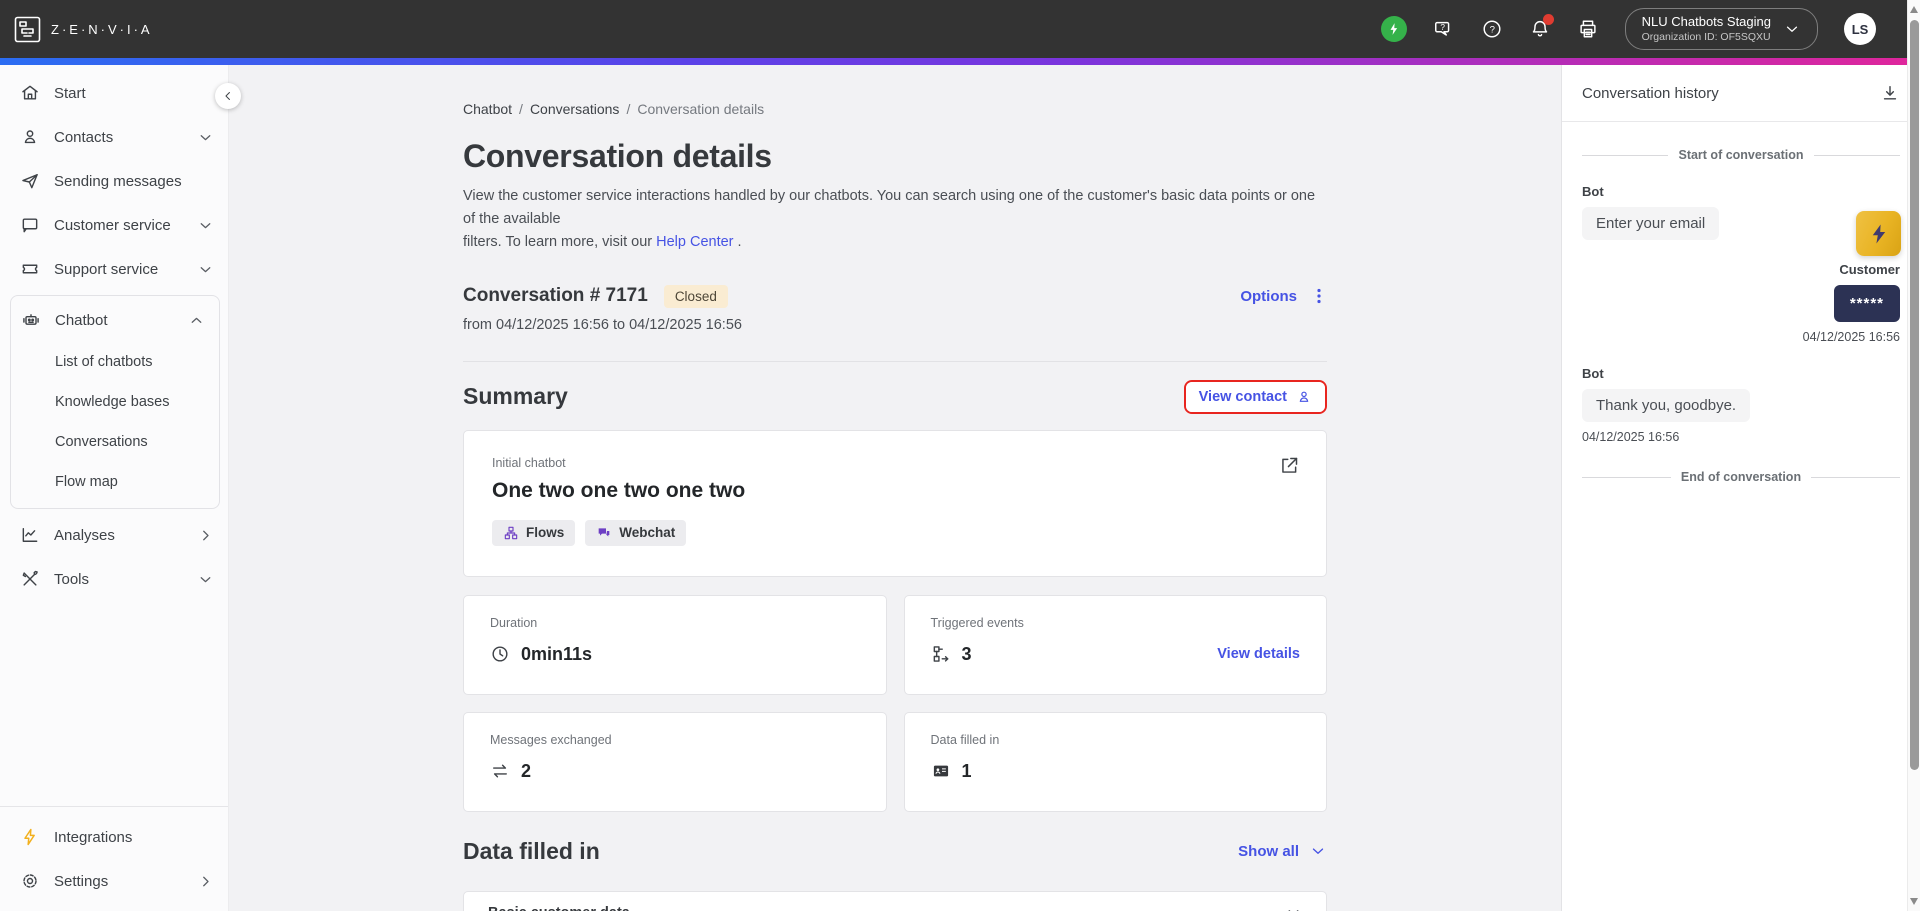  Describe the element at coordinates (1650, 93) in the screenshot. I see `history-title: Conversation history` at that location.